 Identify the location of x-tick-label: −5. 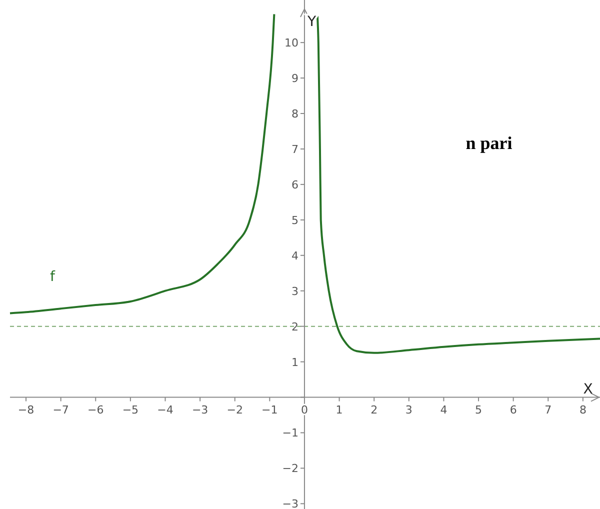
(130, 409).